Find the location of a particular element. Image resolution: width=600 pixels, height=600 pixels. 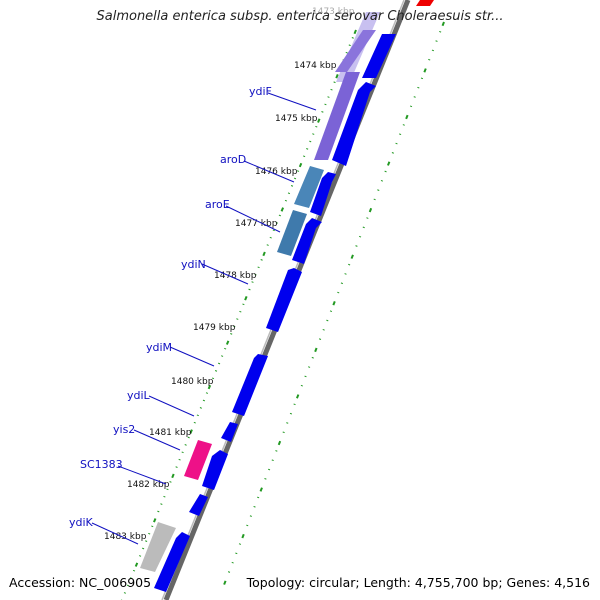

gene-label-yis2: yis2 is located at coordinates (124, 429).